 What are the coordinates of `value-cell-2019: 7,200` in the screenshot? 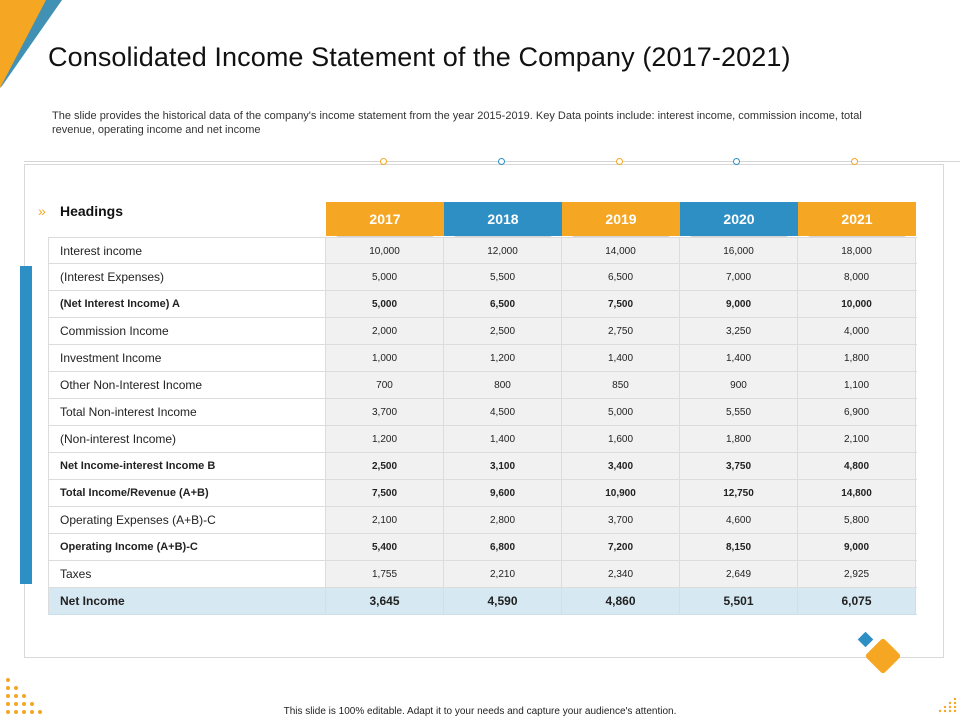 It's located at (621, 547).